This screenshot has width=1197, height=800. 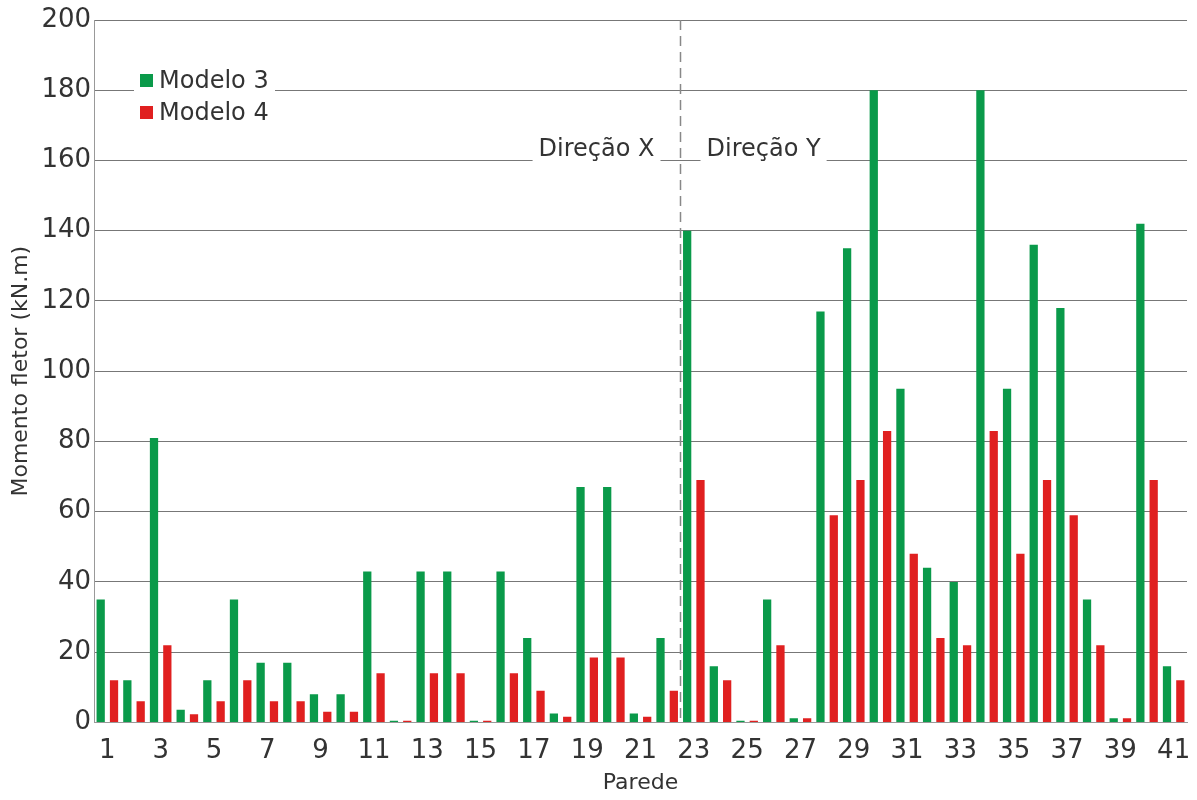 I want to click on x-tick-label: 29, so click(x=854, y=748).